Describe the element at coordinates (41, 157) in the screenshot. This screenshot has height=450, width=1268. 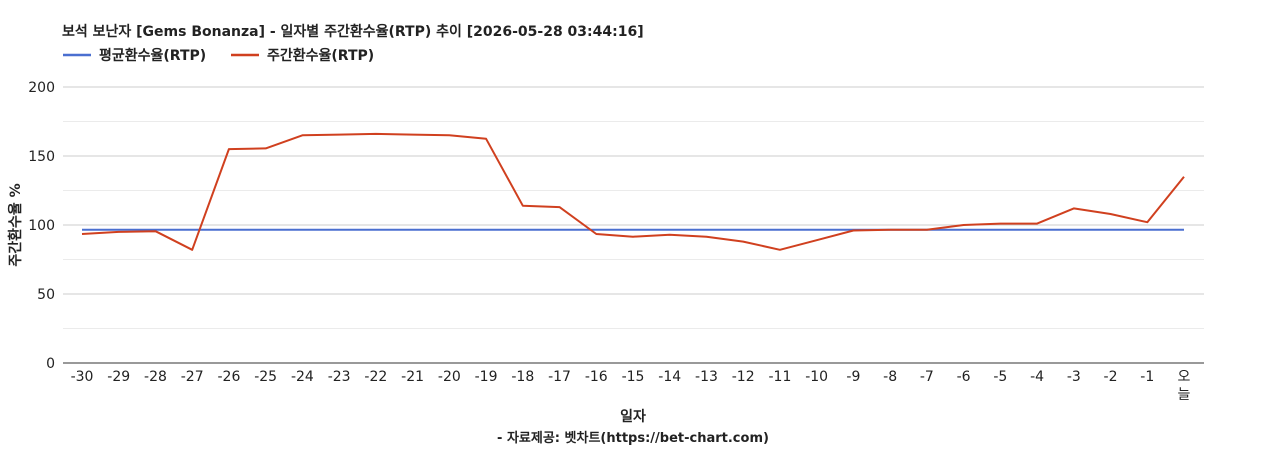
I see `y-tick-label: 150` at that location.